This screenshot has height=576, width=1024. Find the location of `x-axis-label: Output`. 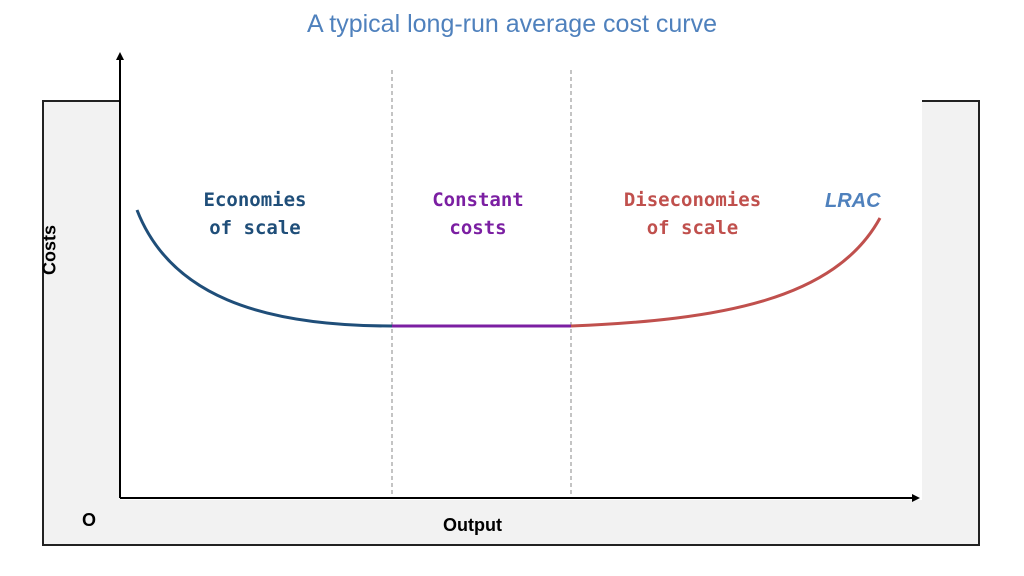

x-axis-label: Output is located at coordinates (472, 525).